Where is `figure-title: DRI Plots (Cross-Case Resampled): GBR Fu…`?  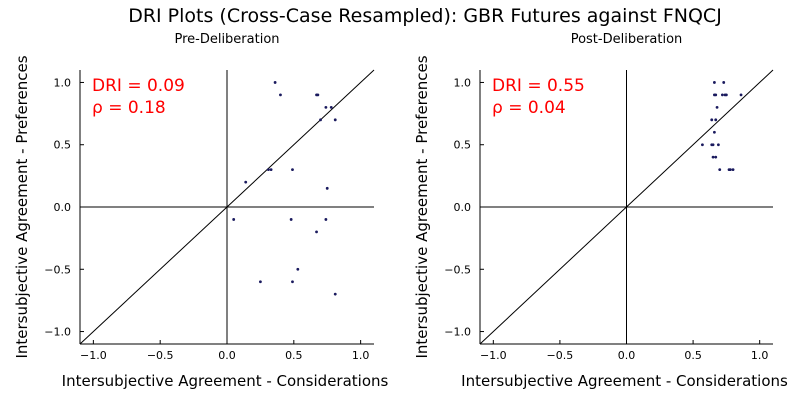
figure-title: DRI Plots (Cross-Case Resampled): GBR Fu… is located at coordinates (425, 16).